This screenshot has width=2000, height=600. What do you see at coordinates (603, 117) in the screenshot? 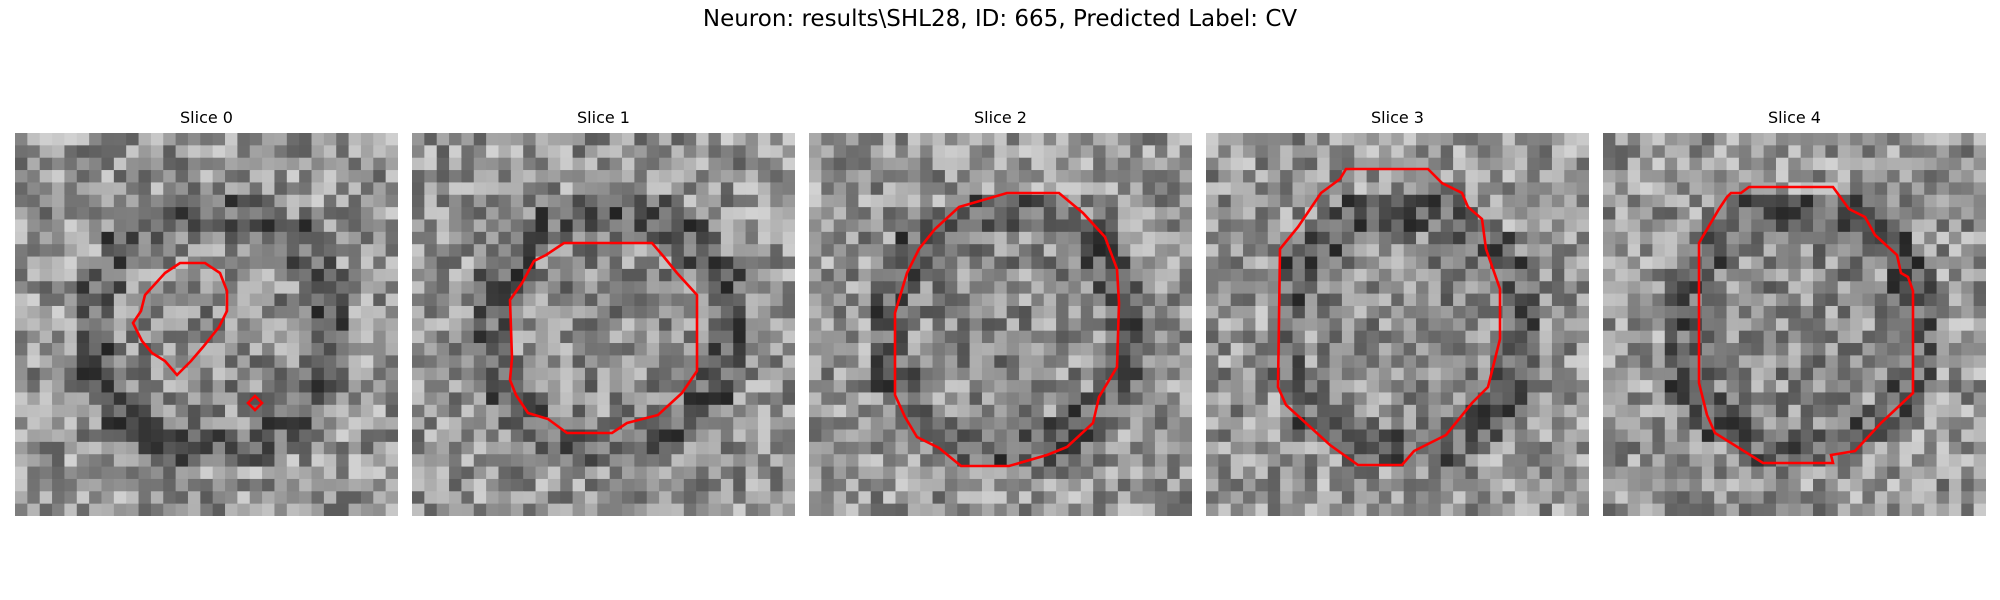
I see `slice-title-1: Slice 1` at bounding box center [603, 117].